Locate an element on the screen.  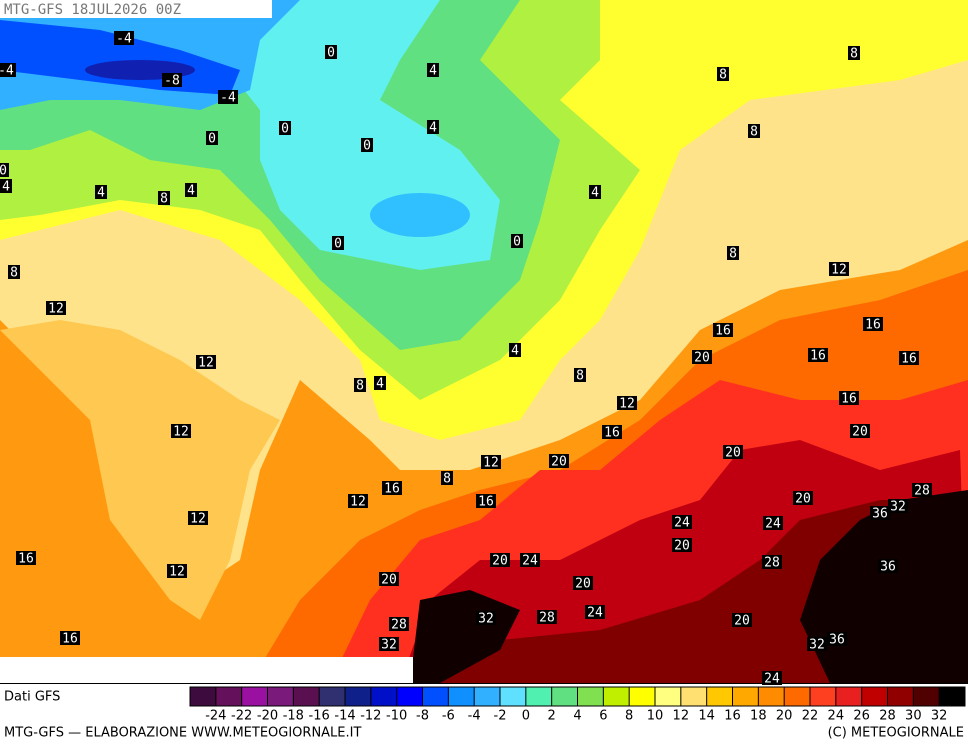
field is located at coordinates (140, 470).